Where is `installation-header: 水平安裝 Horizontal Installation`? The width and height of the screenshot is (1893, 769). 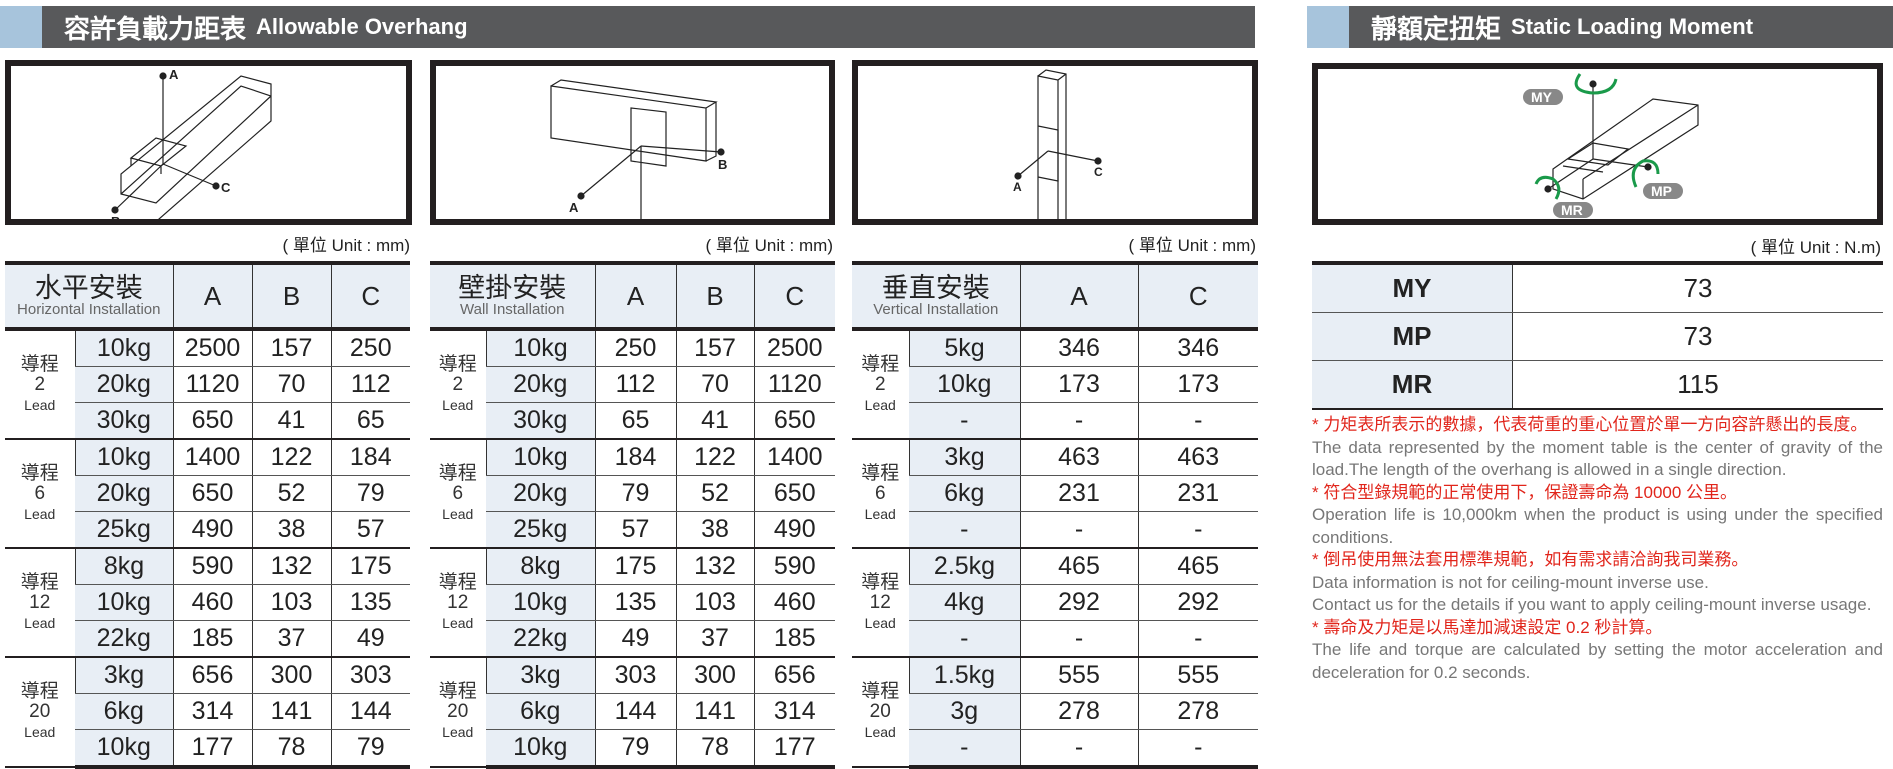
installation-header: 水平安裝 Horizontal Installation is located at coordinates (89, 296).